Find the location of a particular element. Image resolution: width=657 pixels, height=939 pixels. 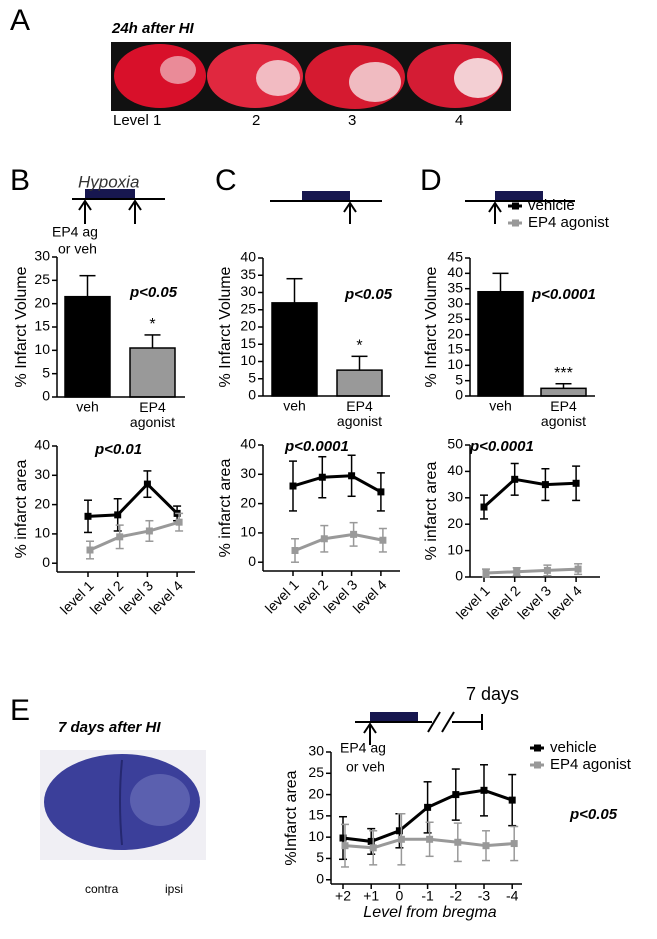

y-axis-label: %Infarct area is located at coordinates (291, 817).